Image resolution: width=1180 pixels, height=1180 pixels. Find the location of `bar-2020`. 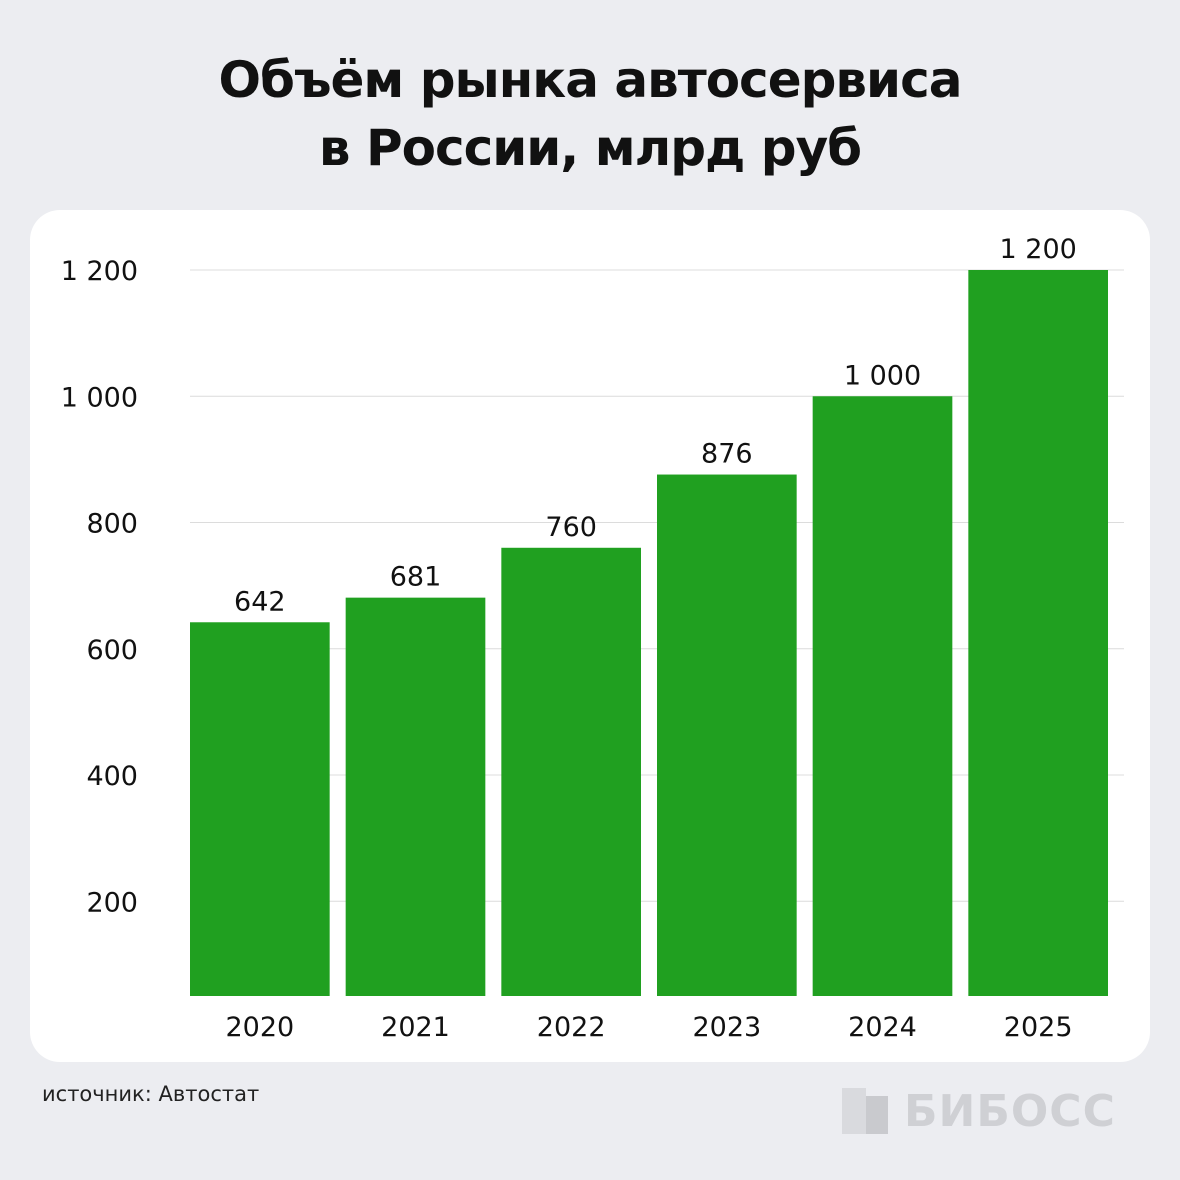

bar-2020 is located at coordinates (260, 809).